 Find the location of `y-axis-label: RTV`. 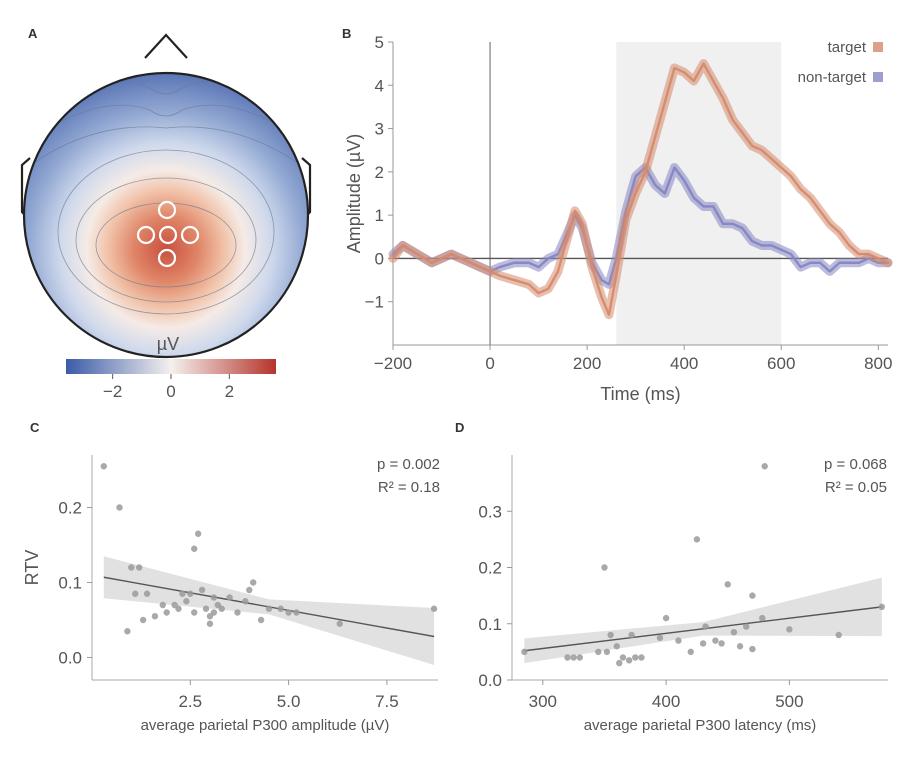

y-axis-label: RTV is located at coordinates (32, 568).